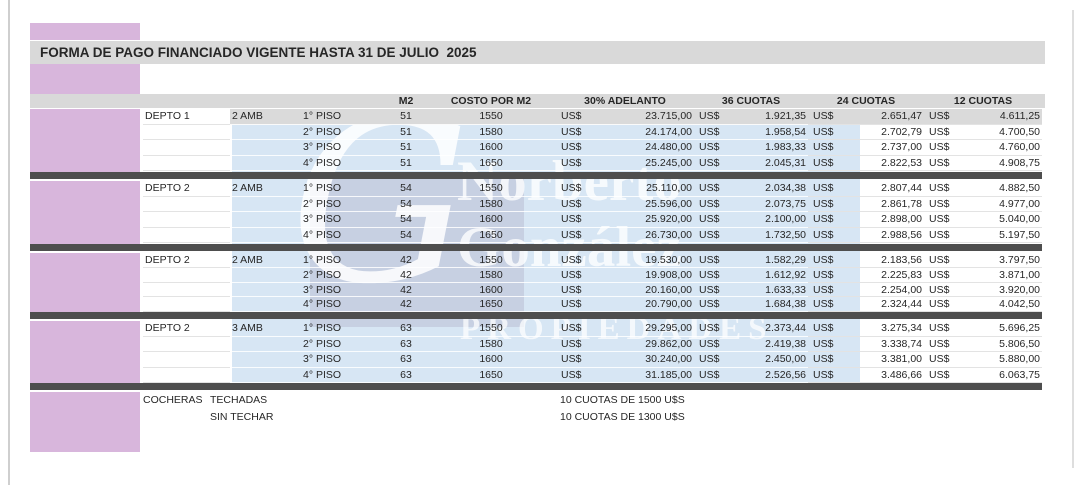 The image size is (1080, 485). I want to click on cell-36-cuotas: 1.983,33, so click(774, 148).